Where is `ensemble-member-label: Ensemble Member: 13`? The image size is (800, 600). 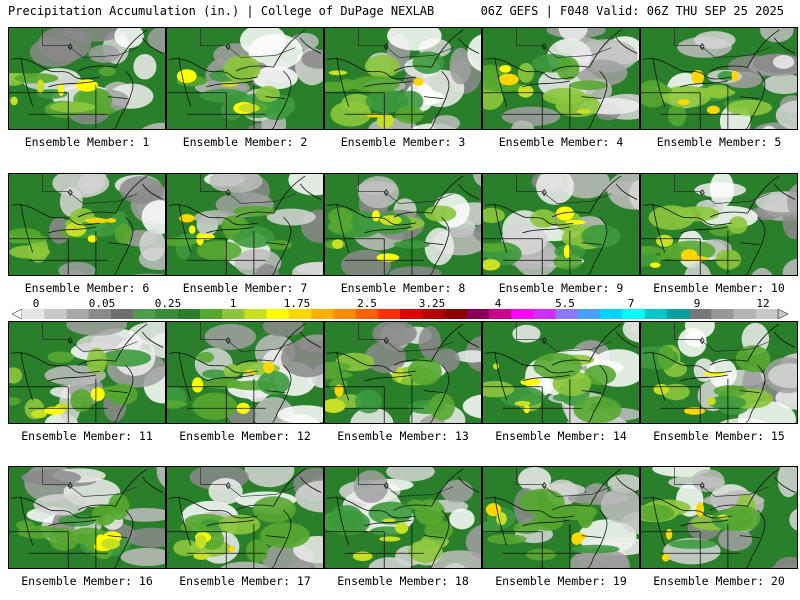 ensemble-member-label: Ensemble Member: 13 is located at coordinates (403, 436).